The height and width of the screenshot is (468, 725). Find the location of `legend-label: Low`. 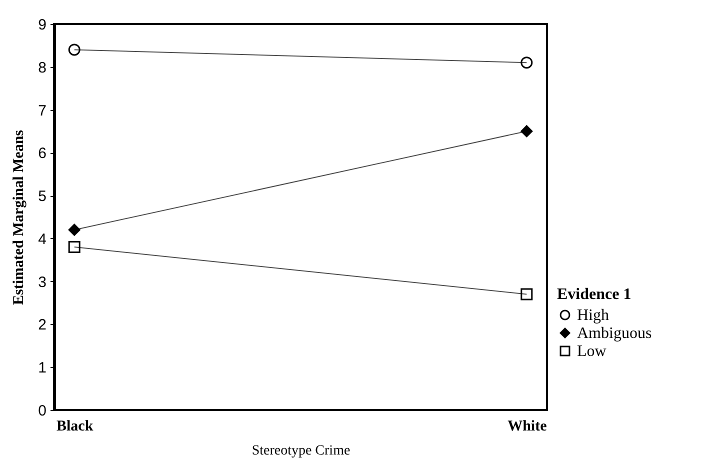

legend-label: Low is located at coordinates (592, 351).